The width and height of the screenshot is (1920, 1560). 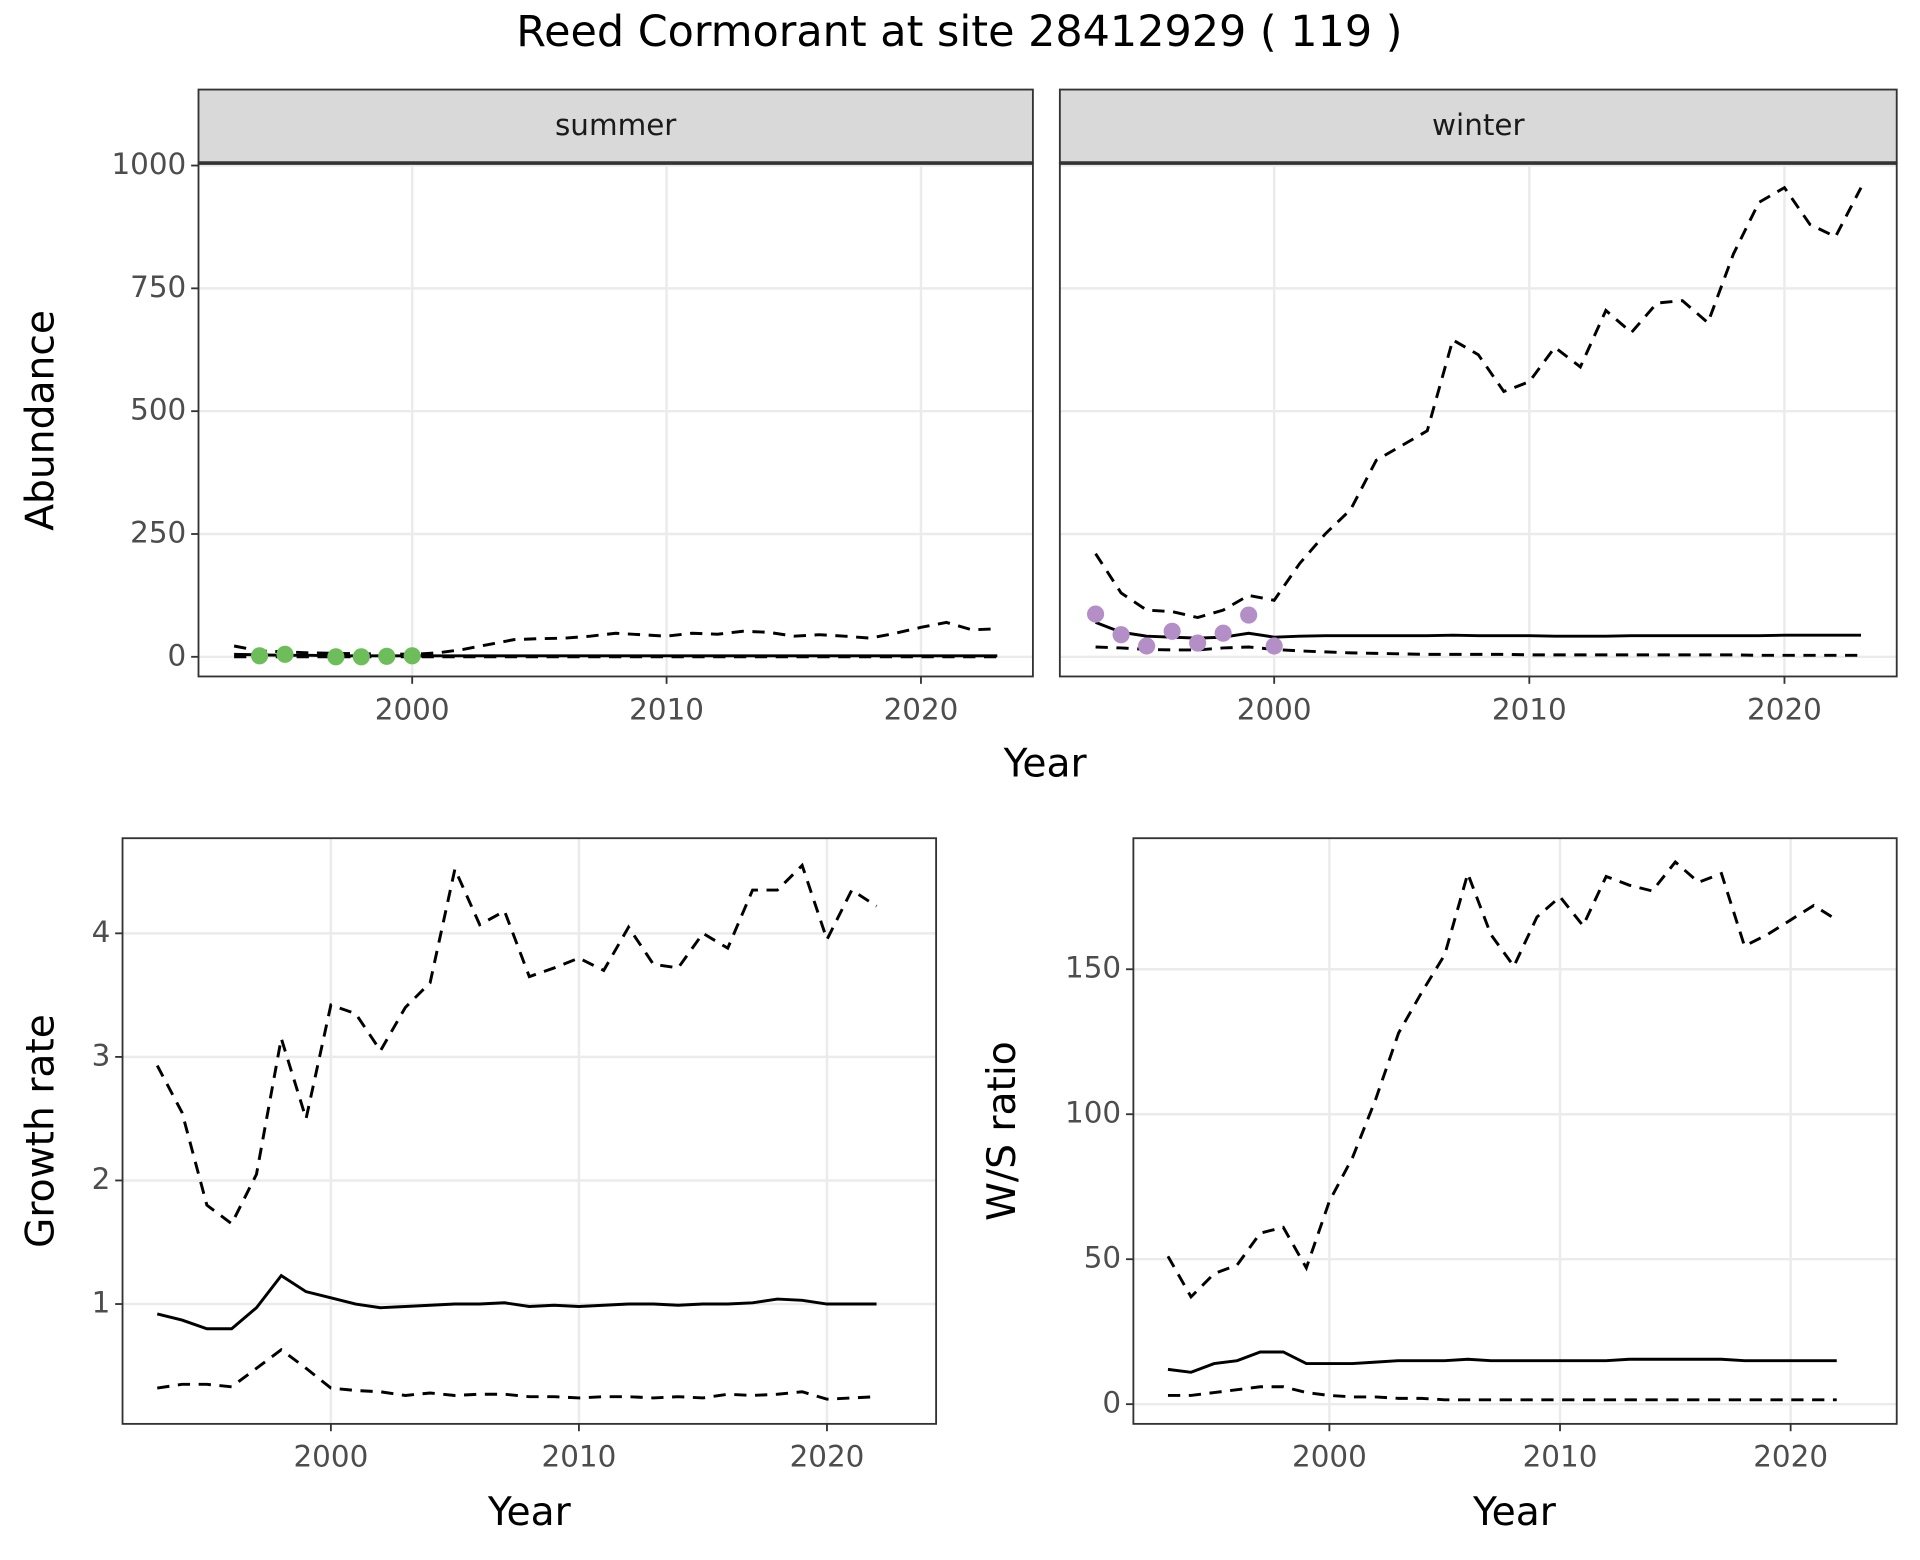 I want to click on strip-label: summer, so click(x=616, y=125).